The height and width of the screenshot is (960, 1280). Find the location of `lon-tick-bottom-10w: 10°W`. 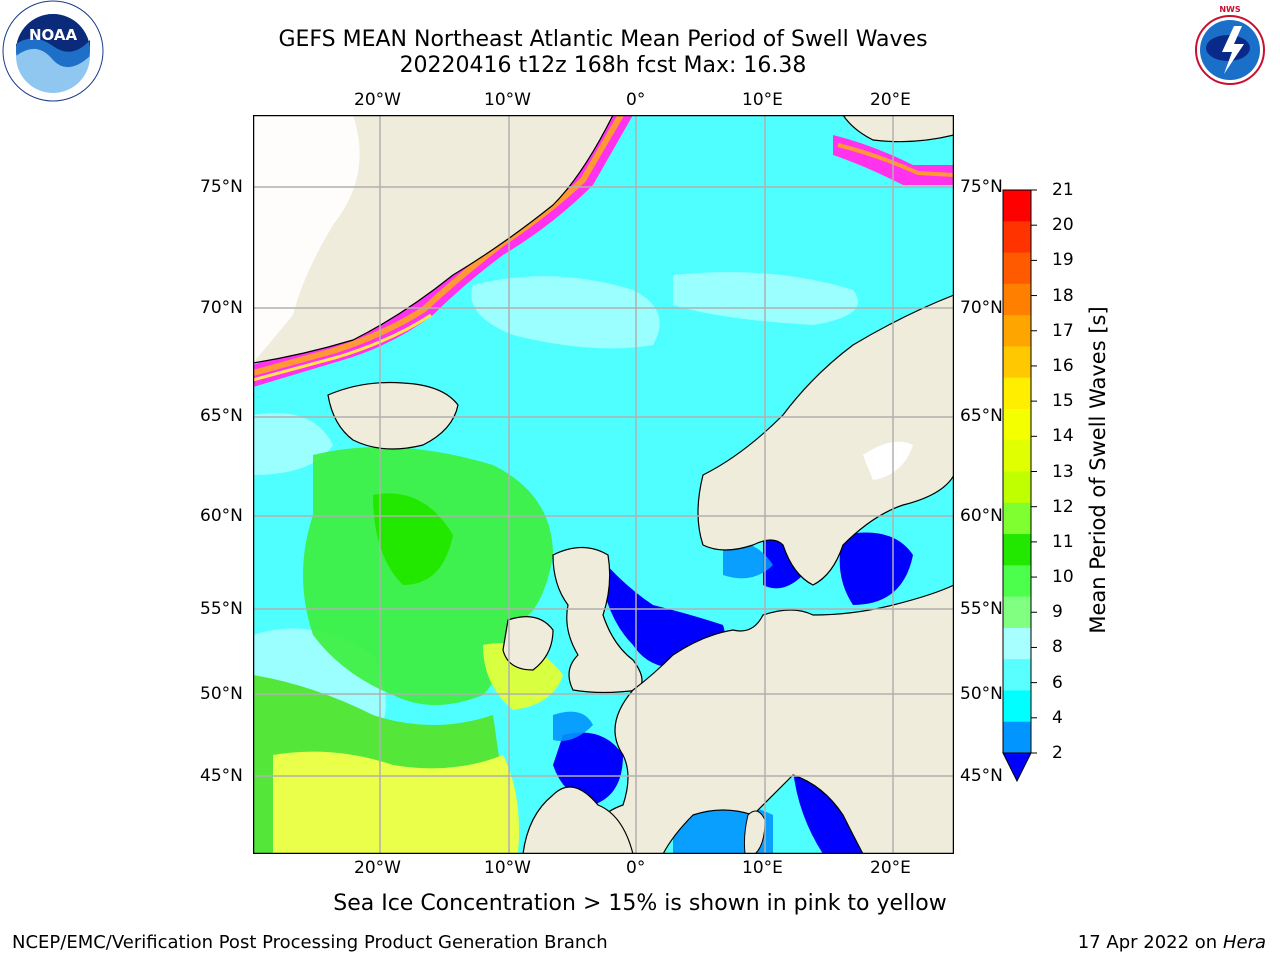

lon-tick-bottom-10w: 10°W is located at coordinates (507, 868).